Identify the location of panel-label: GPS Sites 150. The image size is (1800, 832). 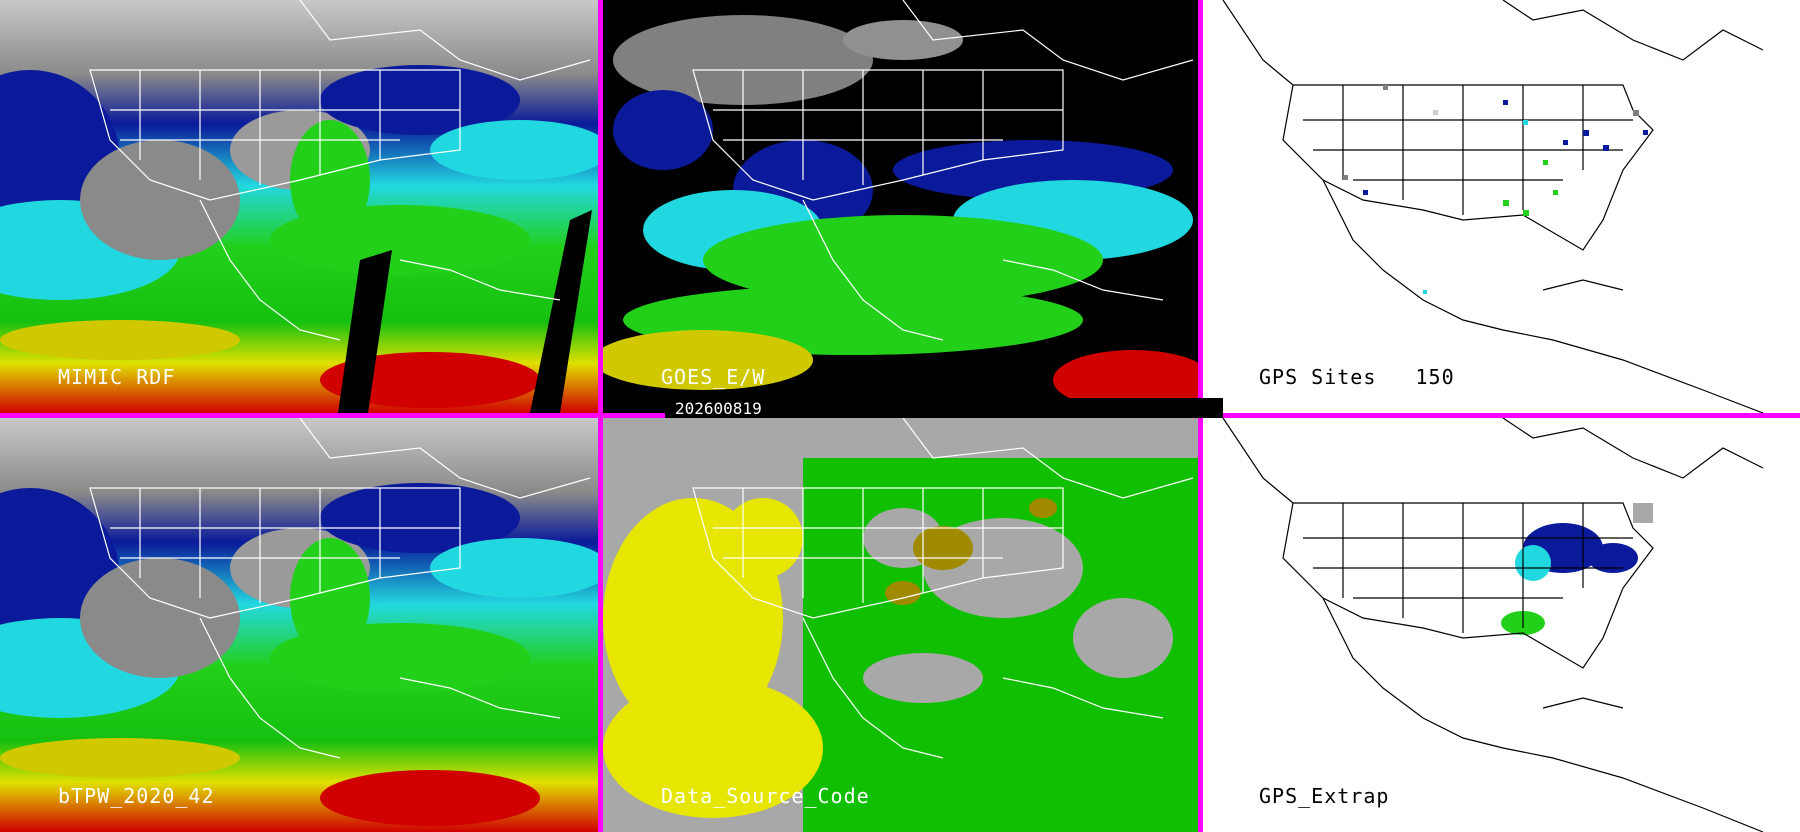
(1357, 377).